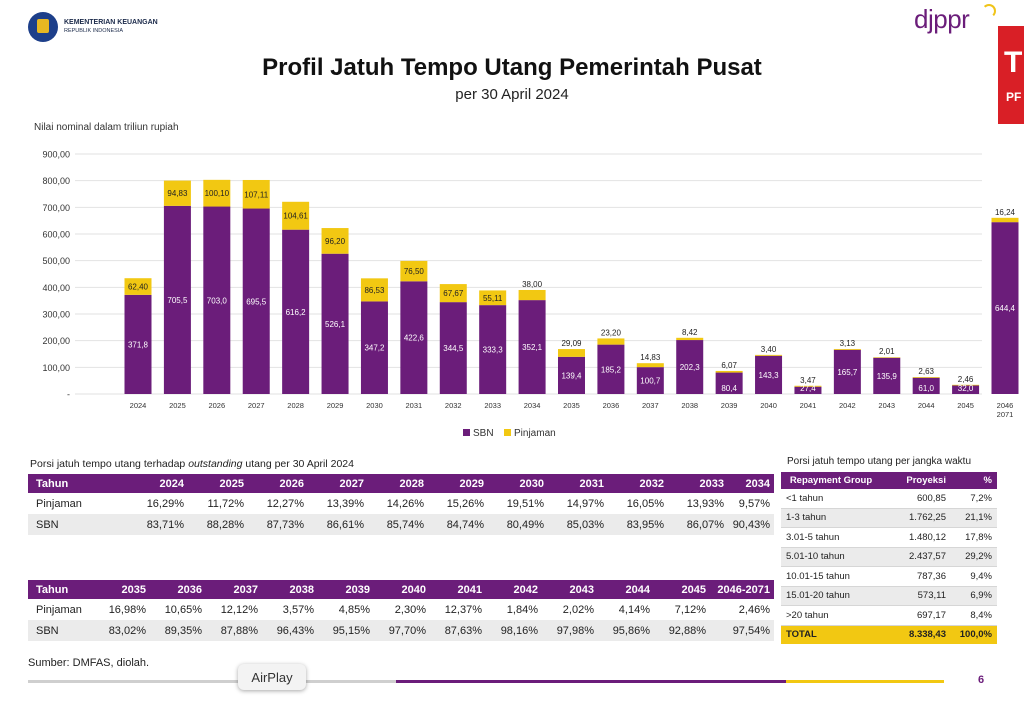  What do you see at coordinates (158, 483) in the screenshot?
I see `table-header-cell: 2024` at bounding box center [158, 483].